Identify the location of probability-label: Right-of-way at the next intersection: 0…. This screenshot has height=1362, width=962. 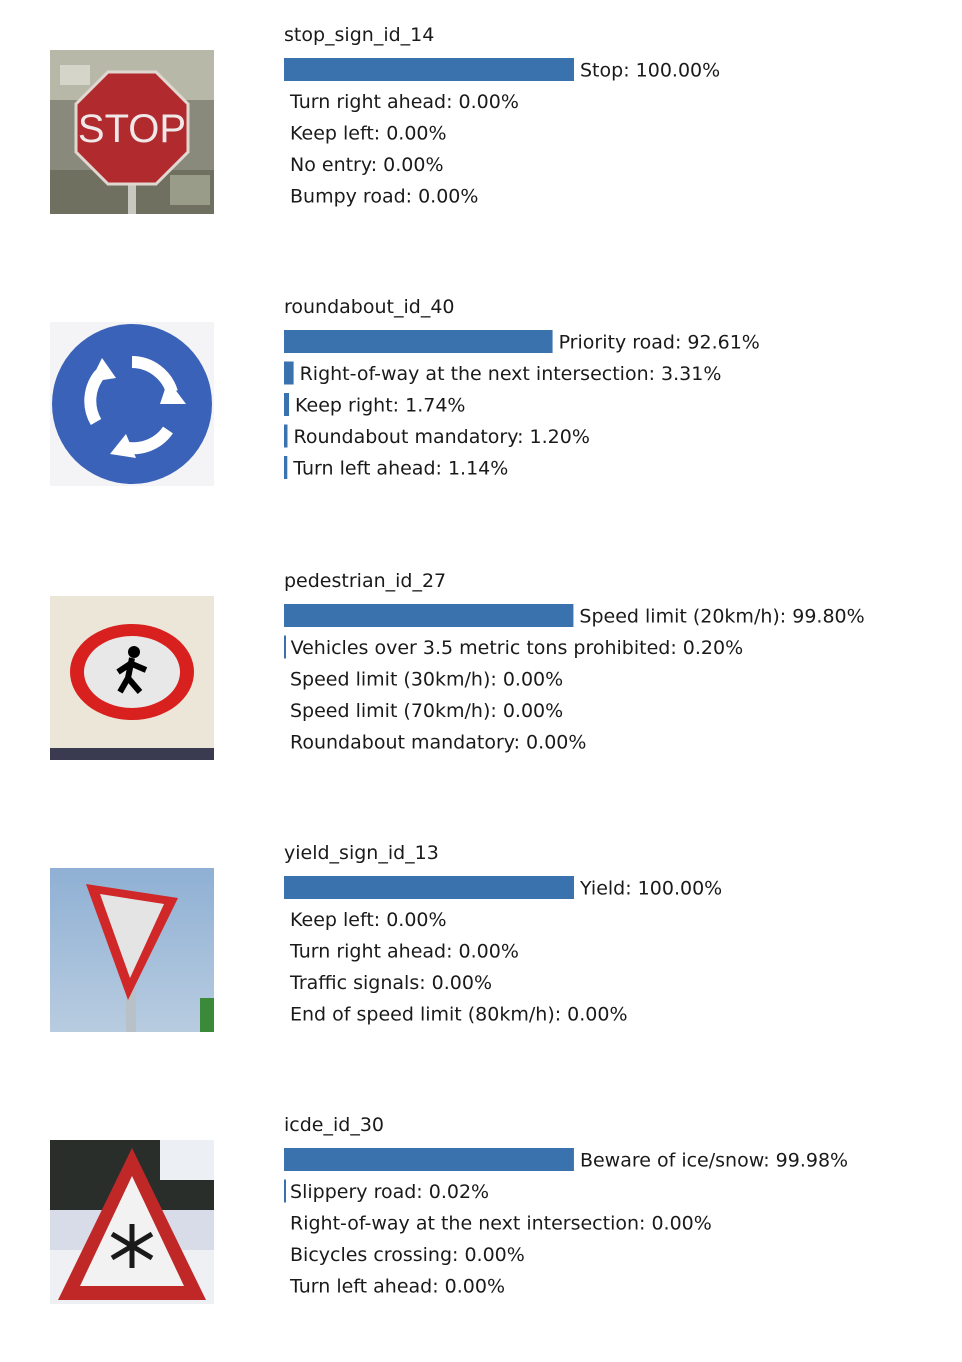
(501, 1224).